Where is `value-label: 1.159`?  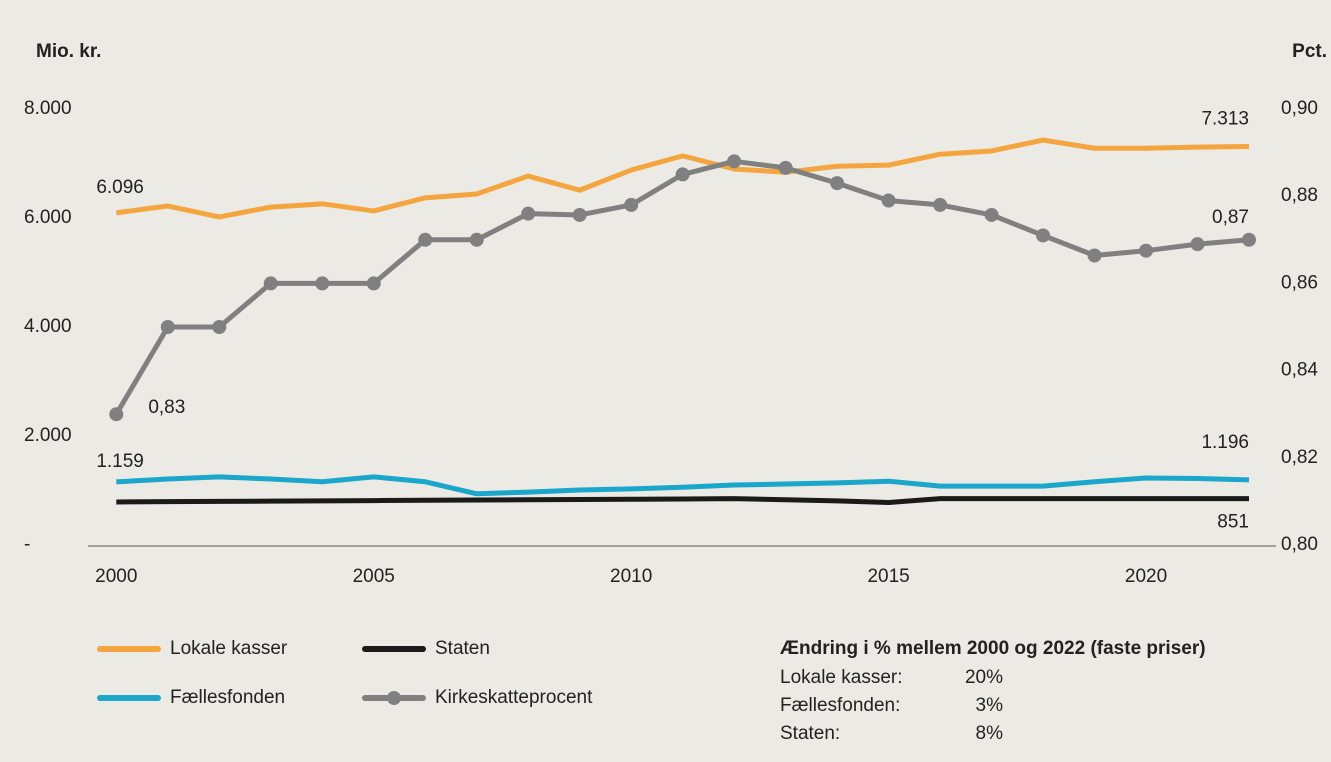 value-label: 1.159 is located at coordinates (120, 461).